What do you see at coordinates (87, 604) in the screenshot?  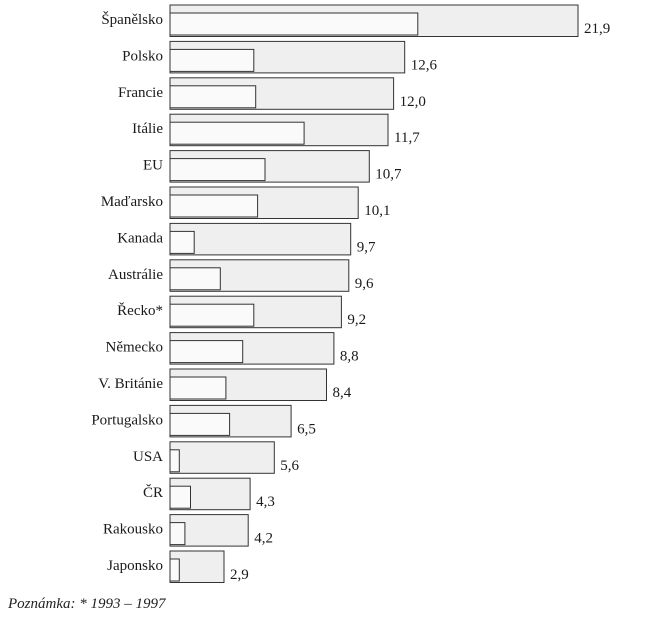 I see `chart-note: Poznámka: * 1993 – 1997` at bounding box center [87, 604].